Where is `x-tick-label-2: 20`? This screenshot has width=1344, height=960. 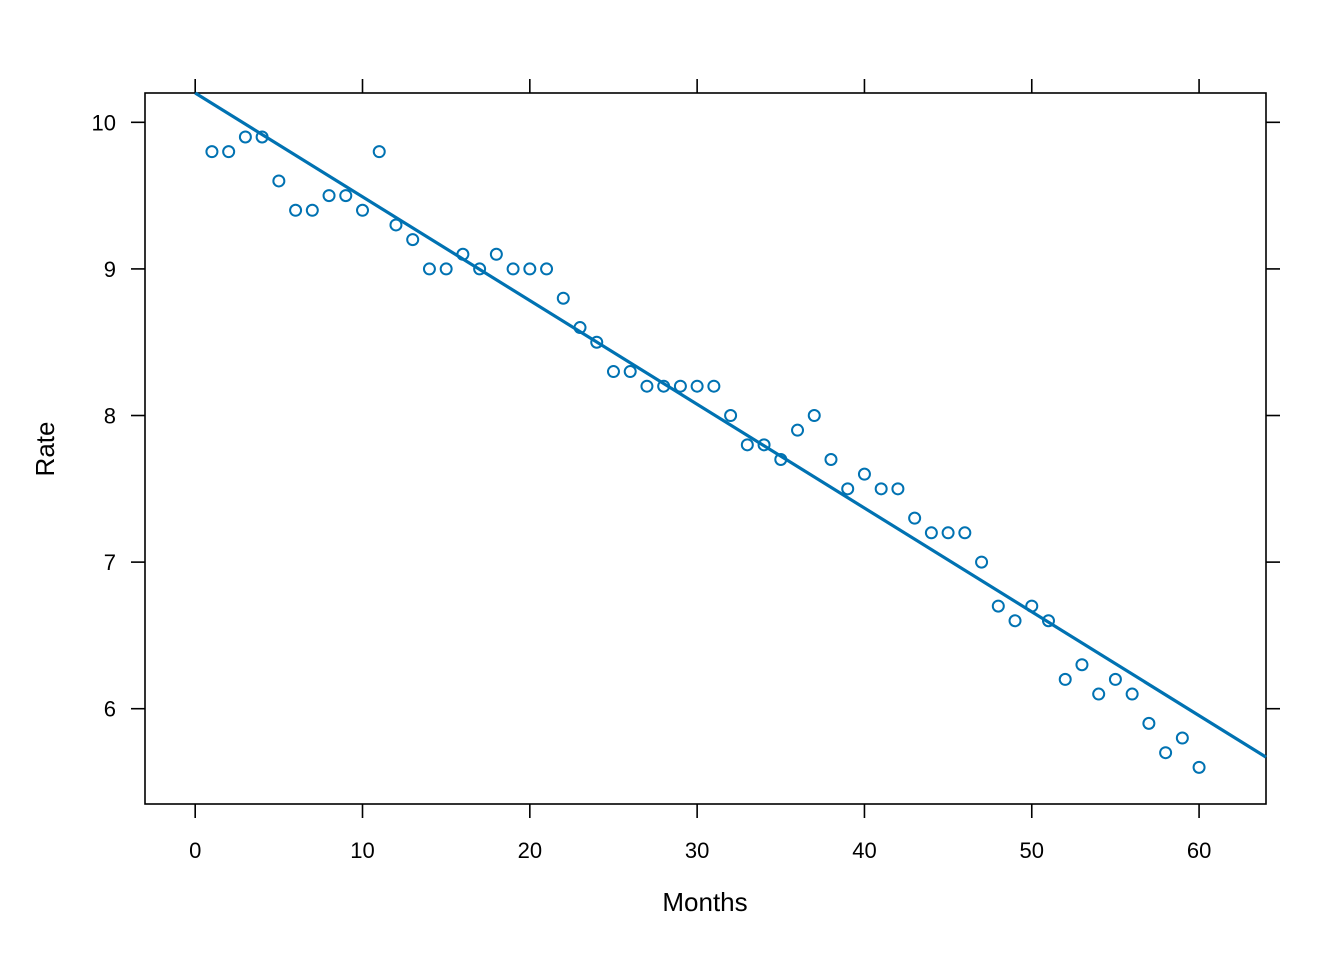
x-tick-label-2: 20 is located at coordinates (530, 850).